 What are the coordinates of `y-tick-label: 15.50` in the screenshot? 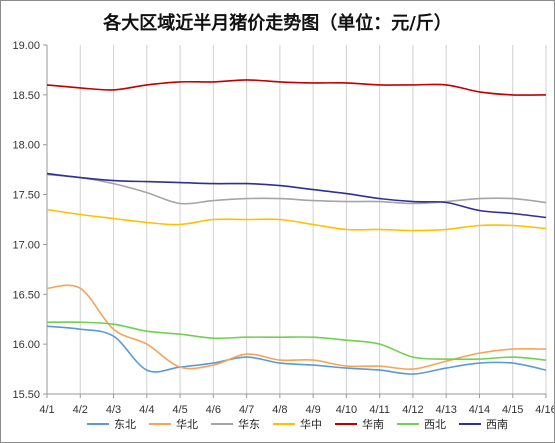 It's located at (26, 395).